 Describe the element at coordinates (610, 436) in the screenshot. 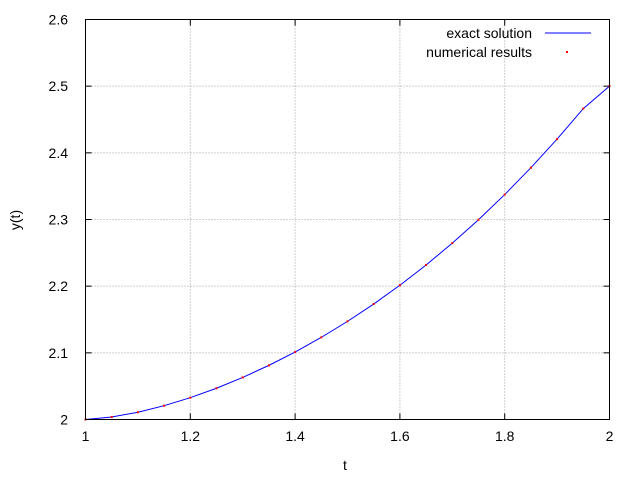

I see `x-tick-label: 2` at that location.